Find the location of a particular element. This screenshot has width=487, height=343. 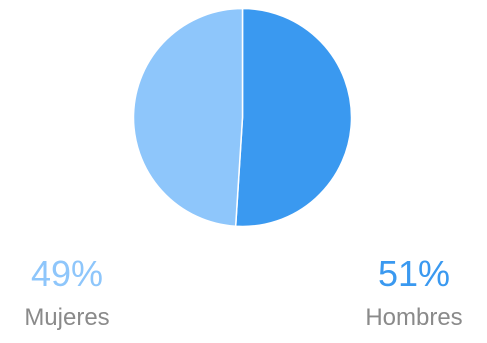

legend-hombres: 51% Hombres is located at coordinates (414, 293).